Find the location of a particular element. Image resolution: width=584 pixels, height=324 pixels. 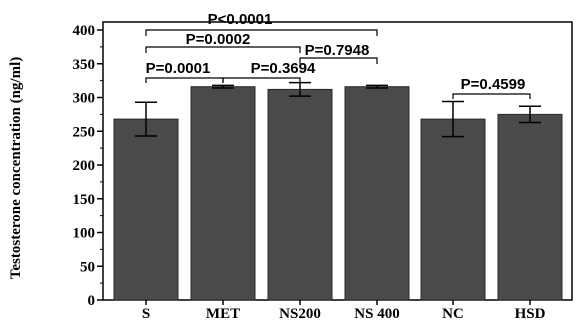

y-tick-label: 150 is located at coordinates (84, 200).